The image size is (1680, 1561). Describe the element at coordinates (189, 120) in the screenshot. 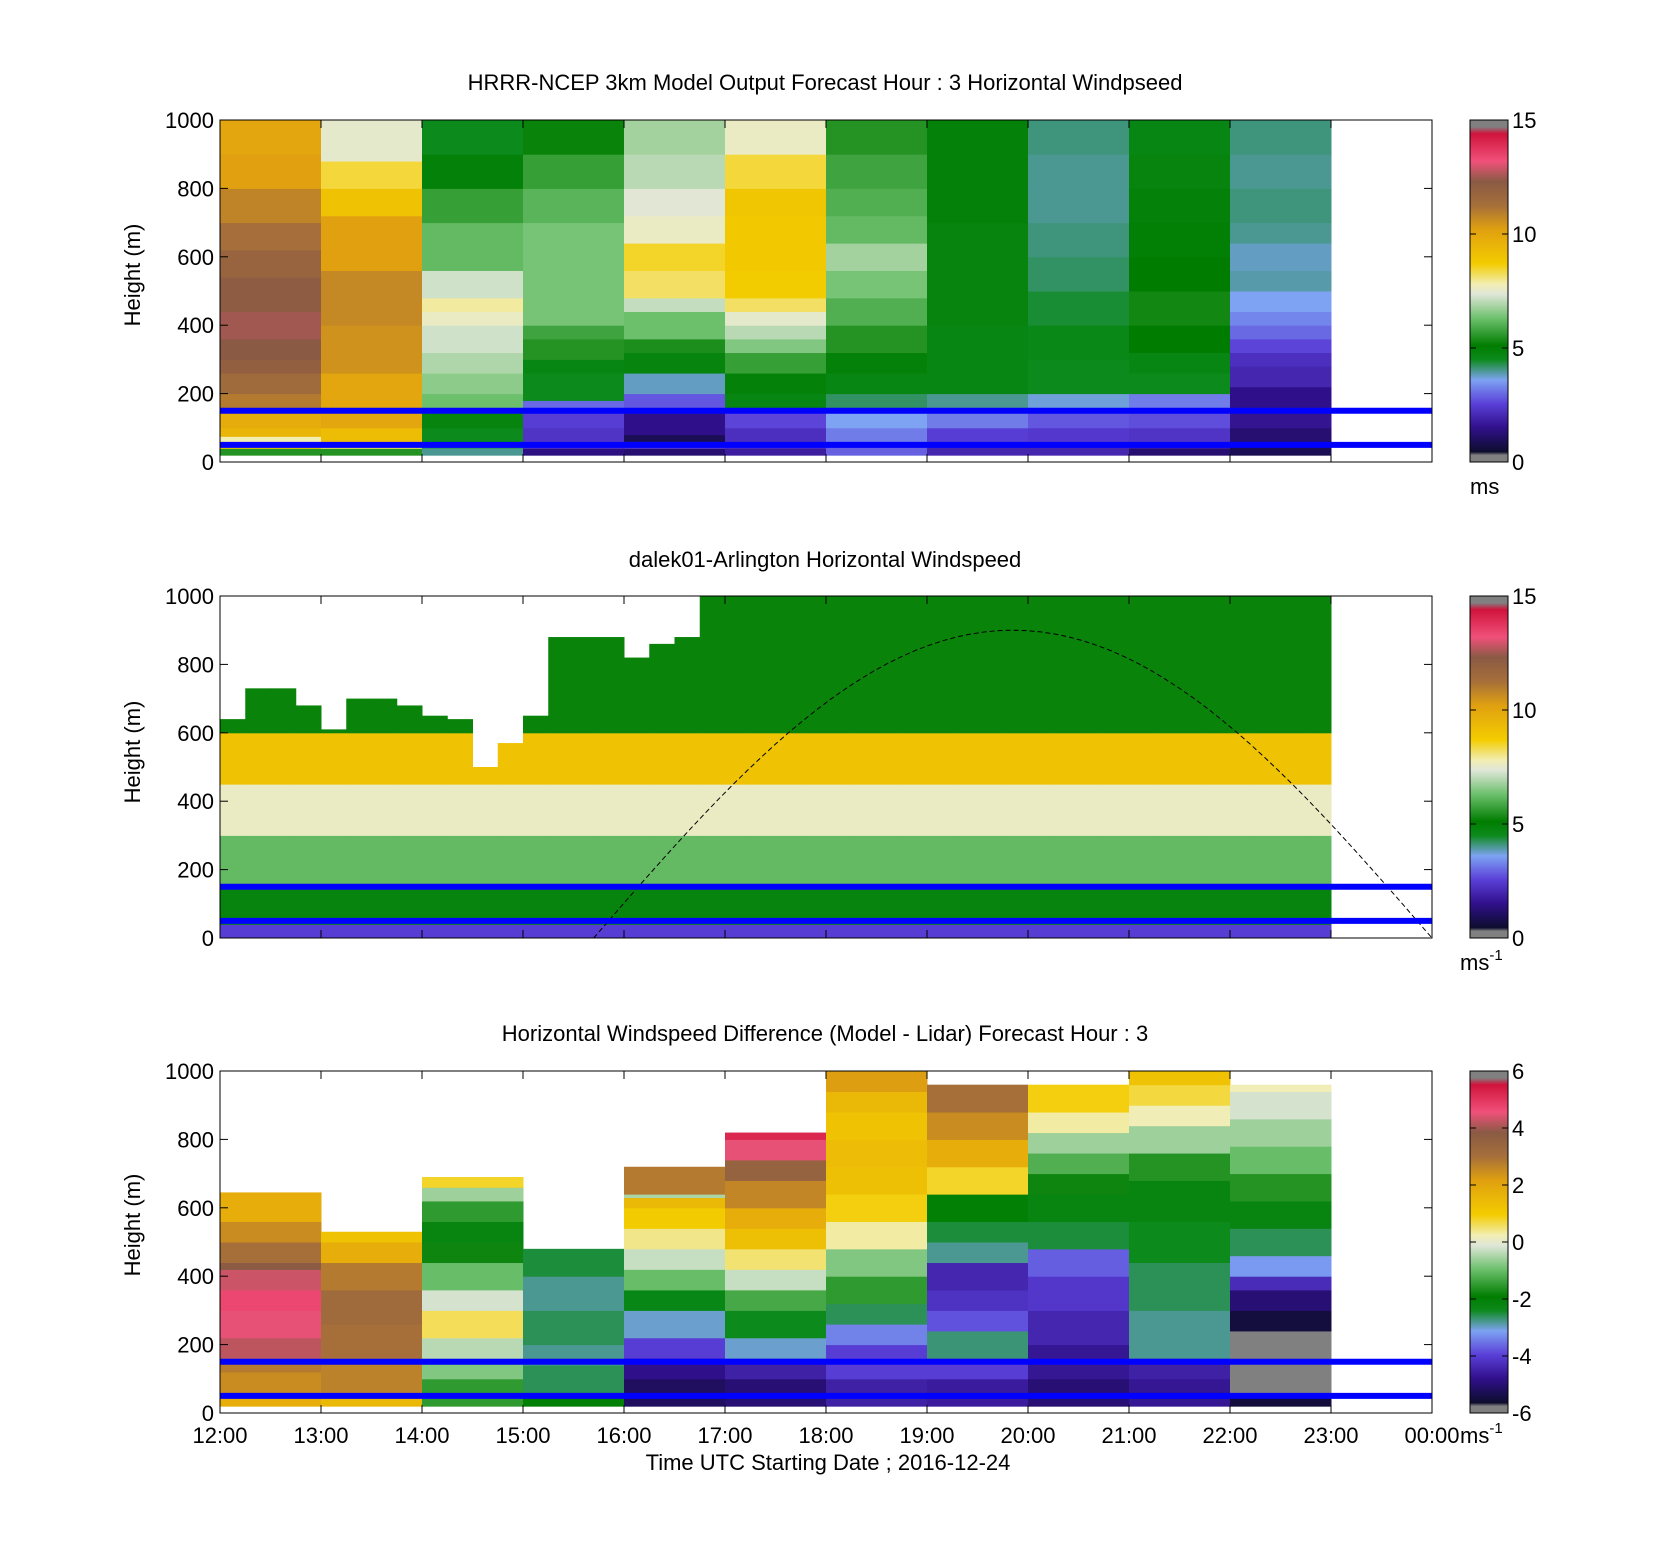

I see `y-tick-label: 1000` at that location.